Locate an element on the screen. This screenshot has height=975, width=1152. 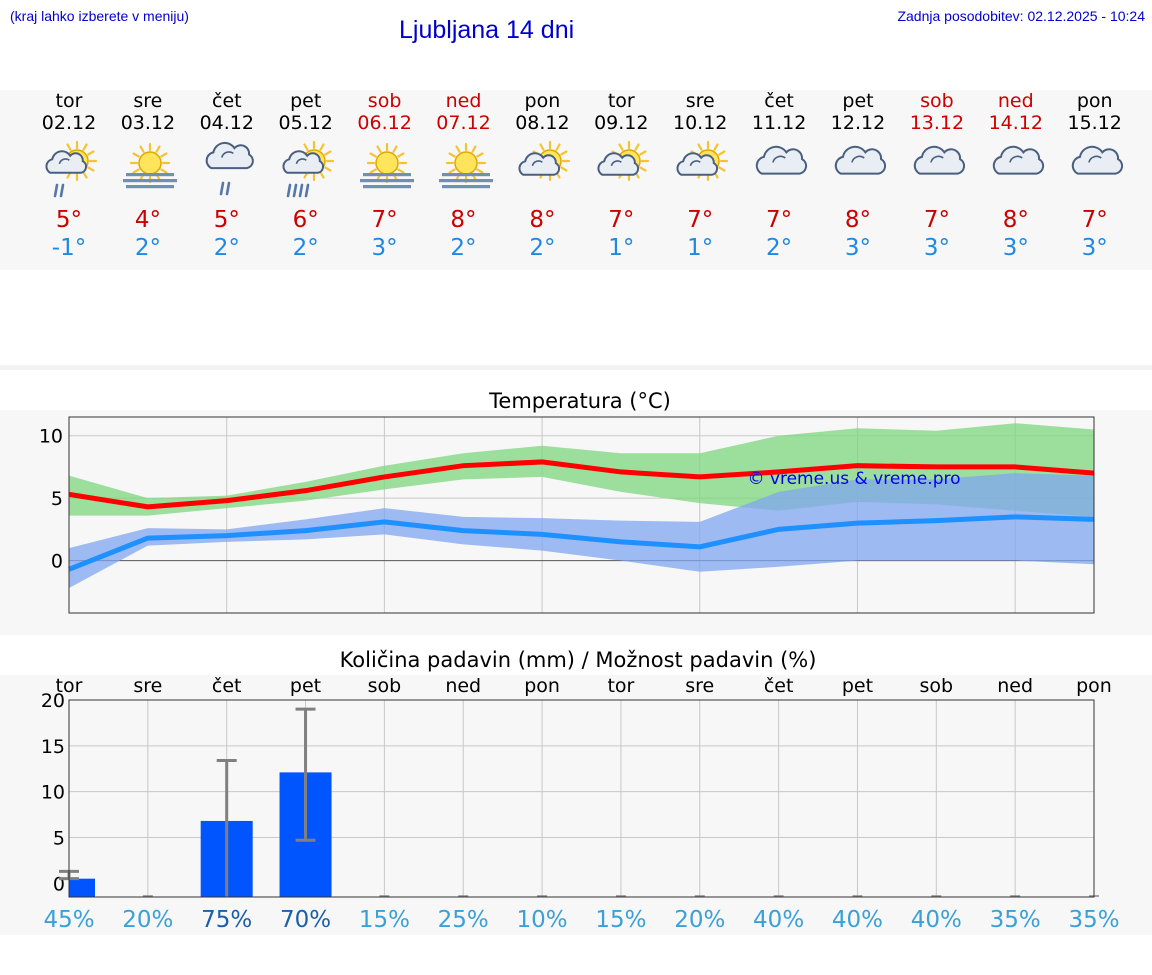
day-date: 14.12 is located at coordinates (1015, 123).